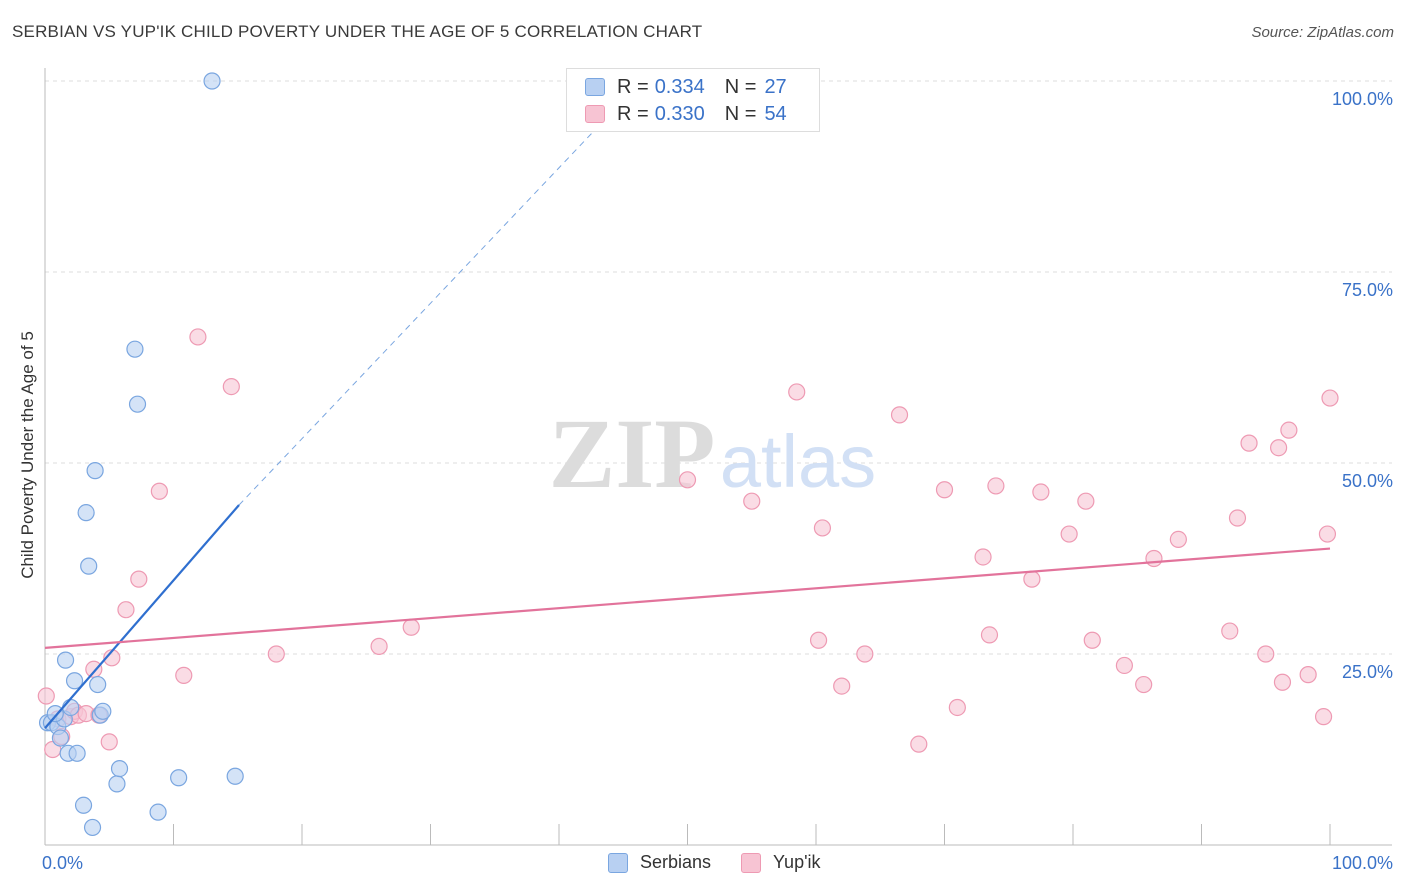  Describe the element at coordinates (595, 114) in the screenshot. I see `legend-swatch-yupik` at that location.